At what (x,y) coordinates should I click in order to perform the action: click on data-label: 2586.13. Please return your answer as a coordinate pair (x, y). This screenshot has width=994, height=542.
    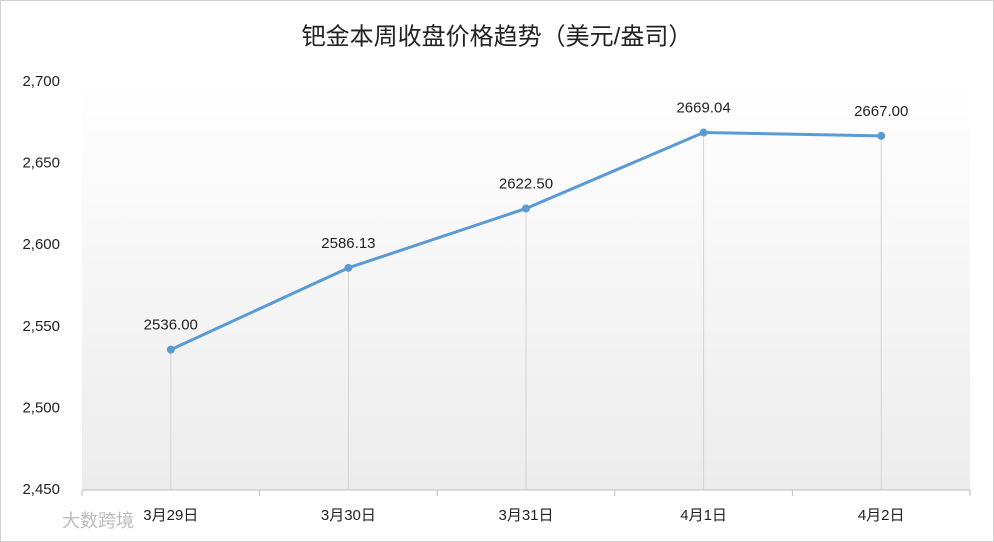
    Looking at the image, I should click on (348, 243).